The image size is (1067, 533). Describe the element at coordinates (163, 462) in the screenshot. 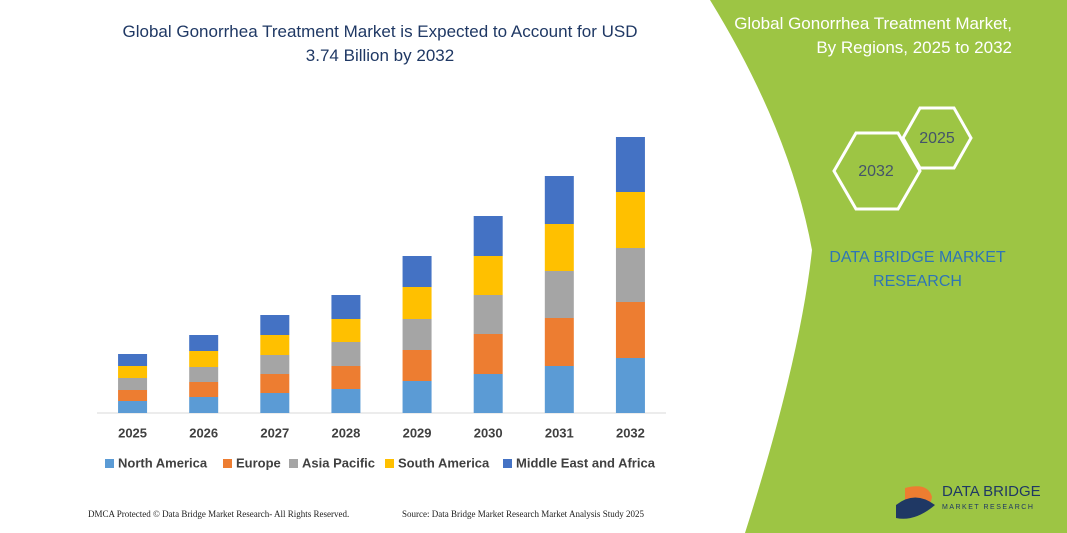

I see `legend-label: North America` at that location.